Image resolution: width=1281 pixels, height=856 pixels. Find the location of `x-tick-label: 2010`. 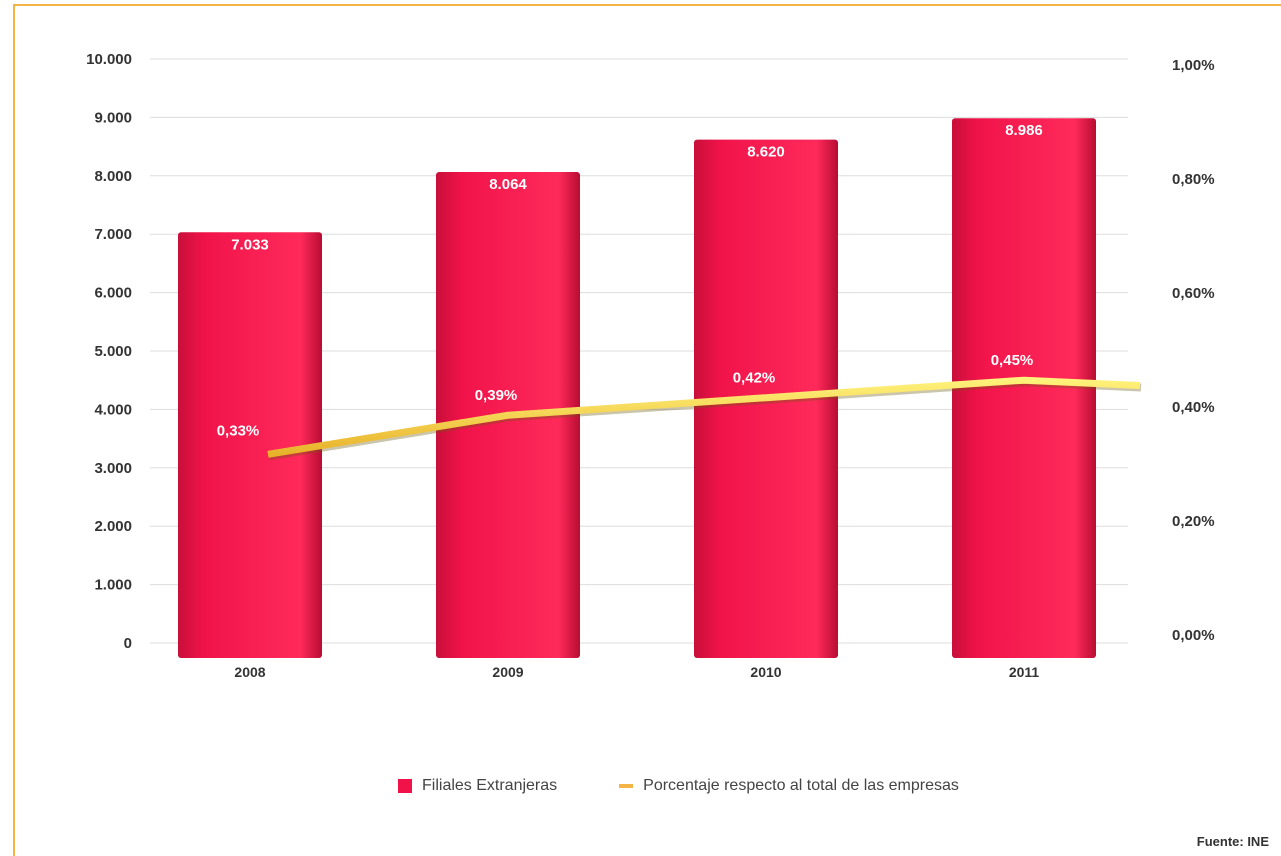

x-tick-label: 2010 is located at coordinates (765, 672).